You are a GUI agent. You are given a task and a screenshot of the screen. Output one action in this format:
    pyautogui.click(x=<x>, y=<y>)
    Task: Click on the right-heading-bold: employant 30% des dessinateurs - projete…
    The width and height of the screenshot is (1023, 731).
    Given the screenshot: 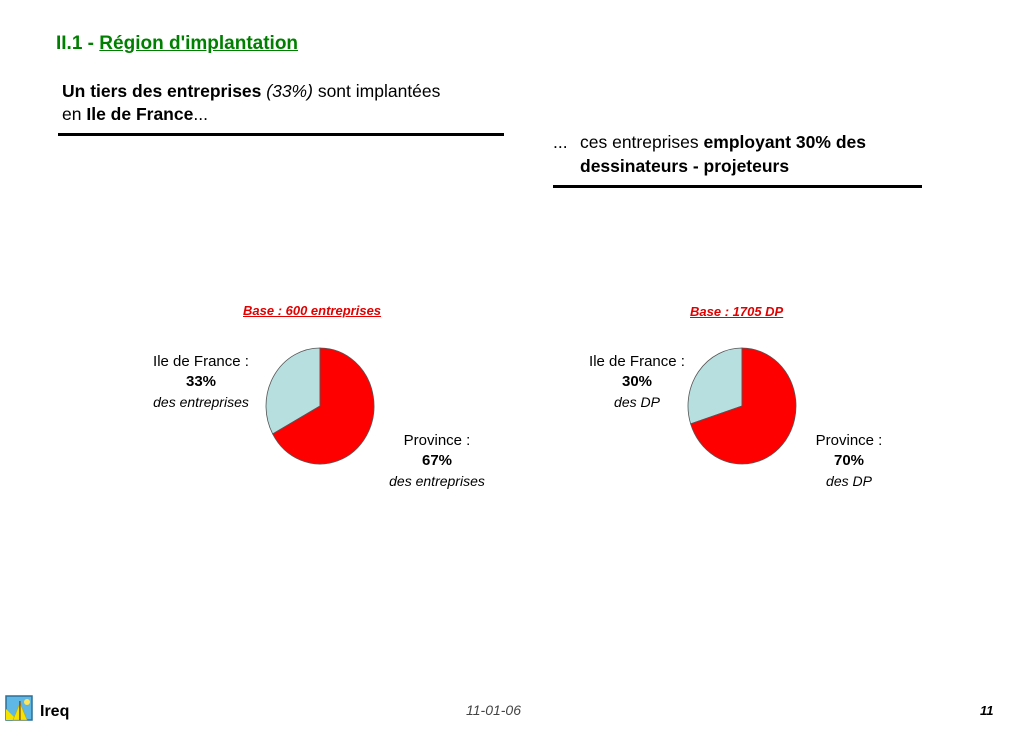 What is the action you would take?
    pyautogui.click(x=723, y=154)
    